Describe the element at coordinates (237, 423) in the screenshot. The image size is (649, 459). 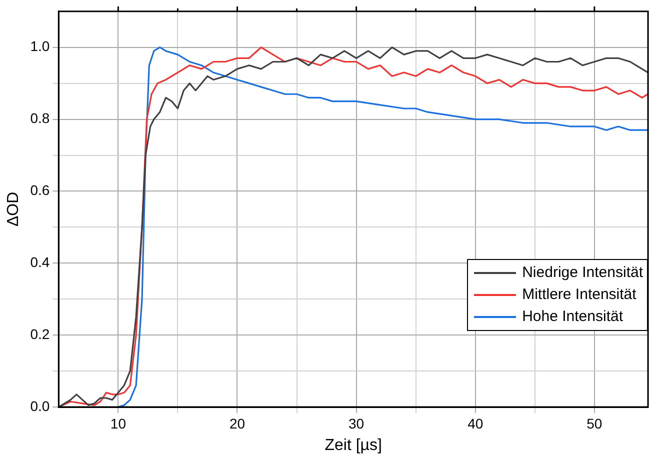
I see `x-tick-label: 20` at that location.